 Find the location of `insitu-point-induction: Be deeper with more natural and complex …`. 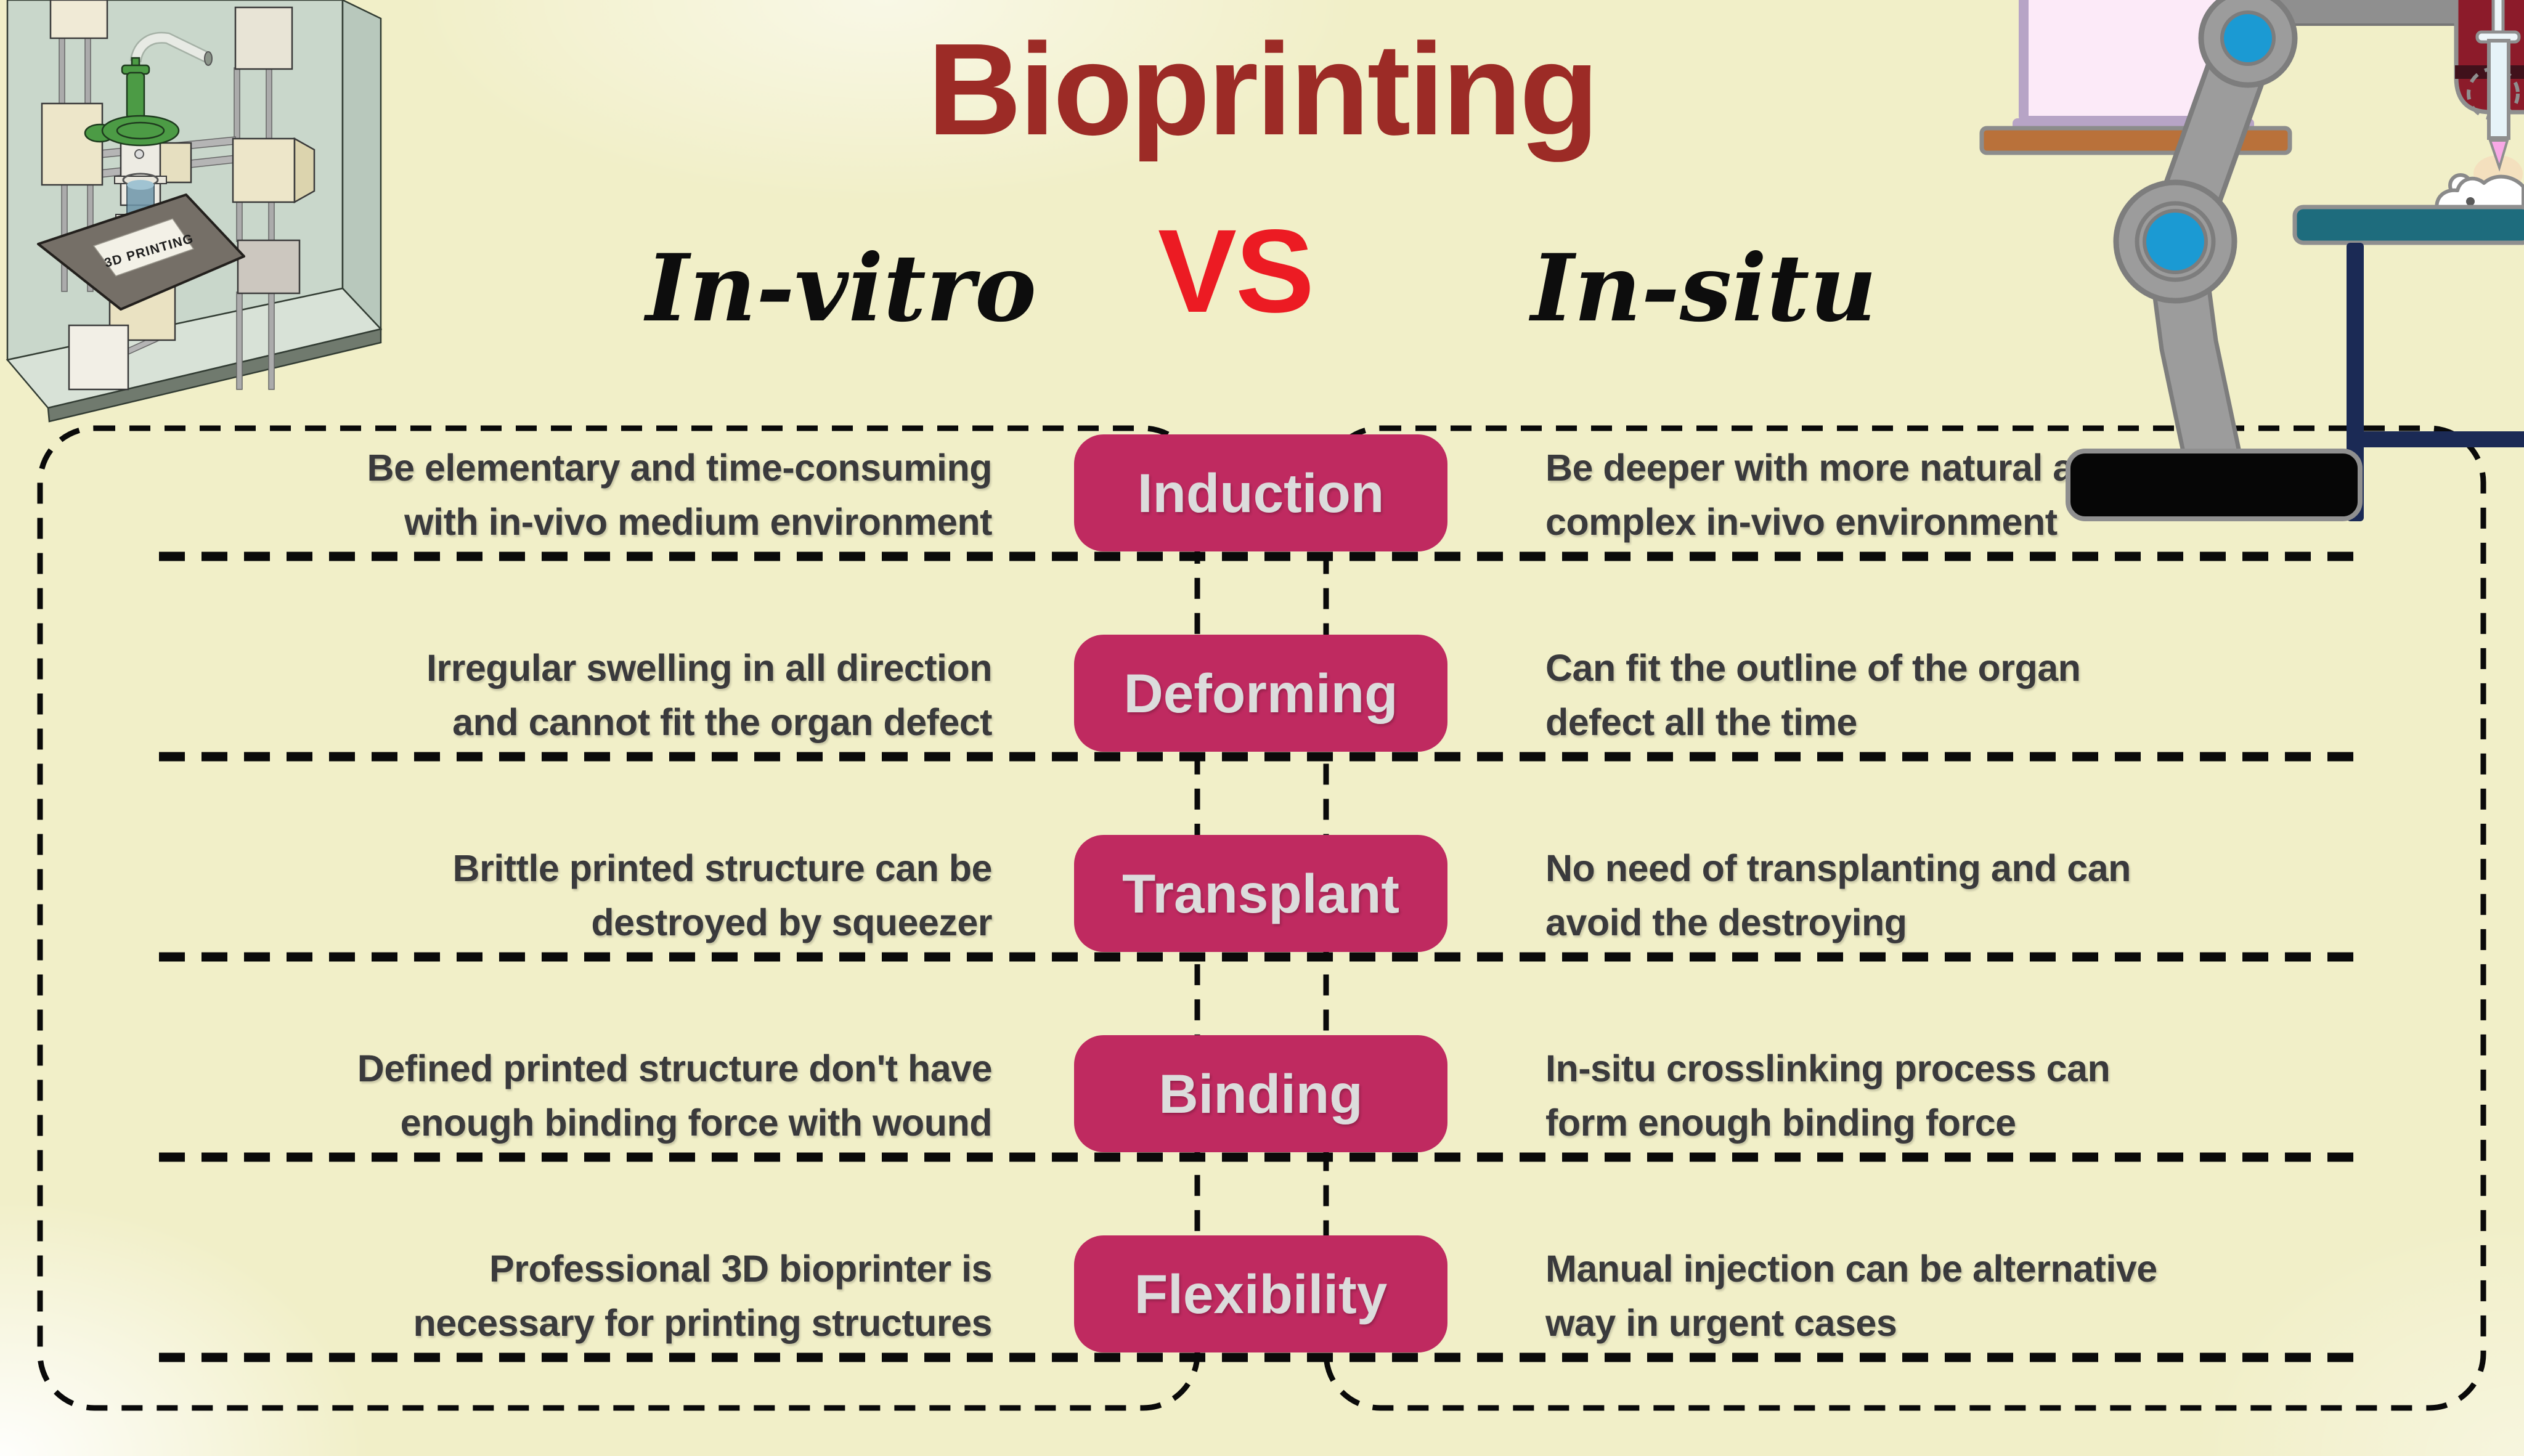

insitu-point-induction: Be deeper with more natural and complex … is located at coordinates (1832, 495).